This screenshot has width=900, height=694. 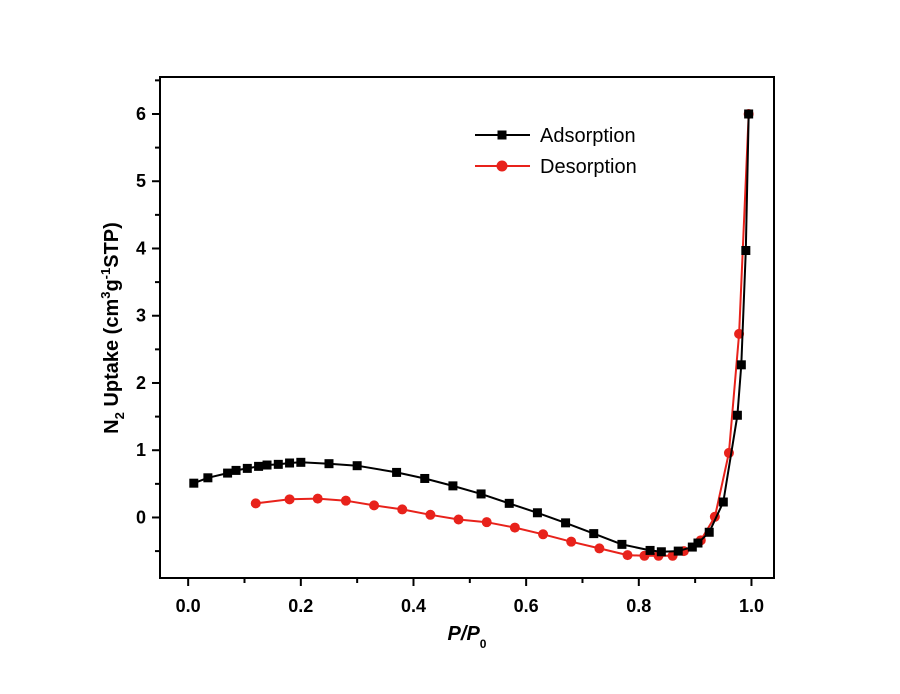 I want to click on legend-adsorption-label: Adsorption, so click(x=588, y=136).